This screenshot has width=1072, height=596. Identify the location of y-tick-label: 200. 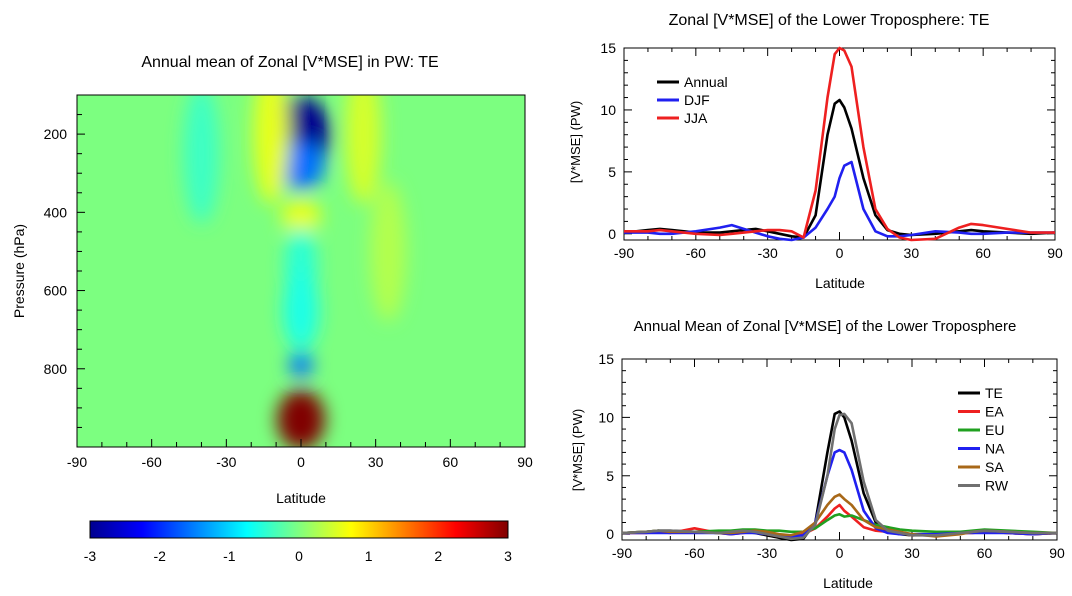
(56, 134).